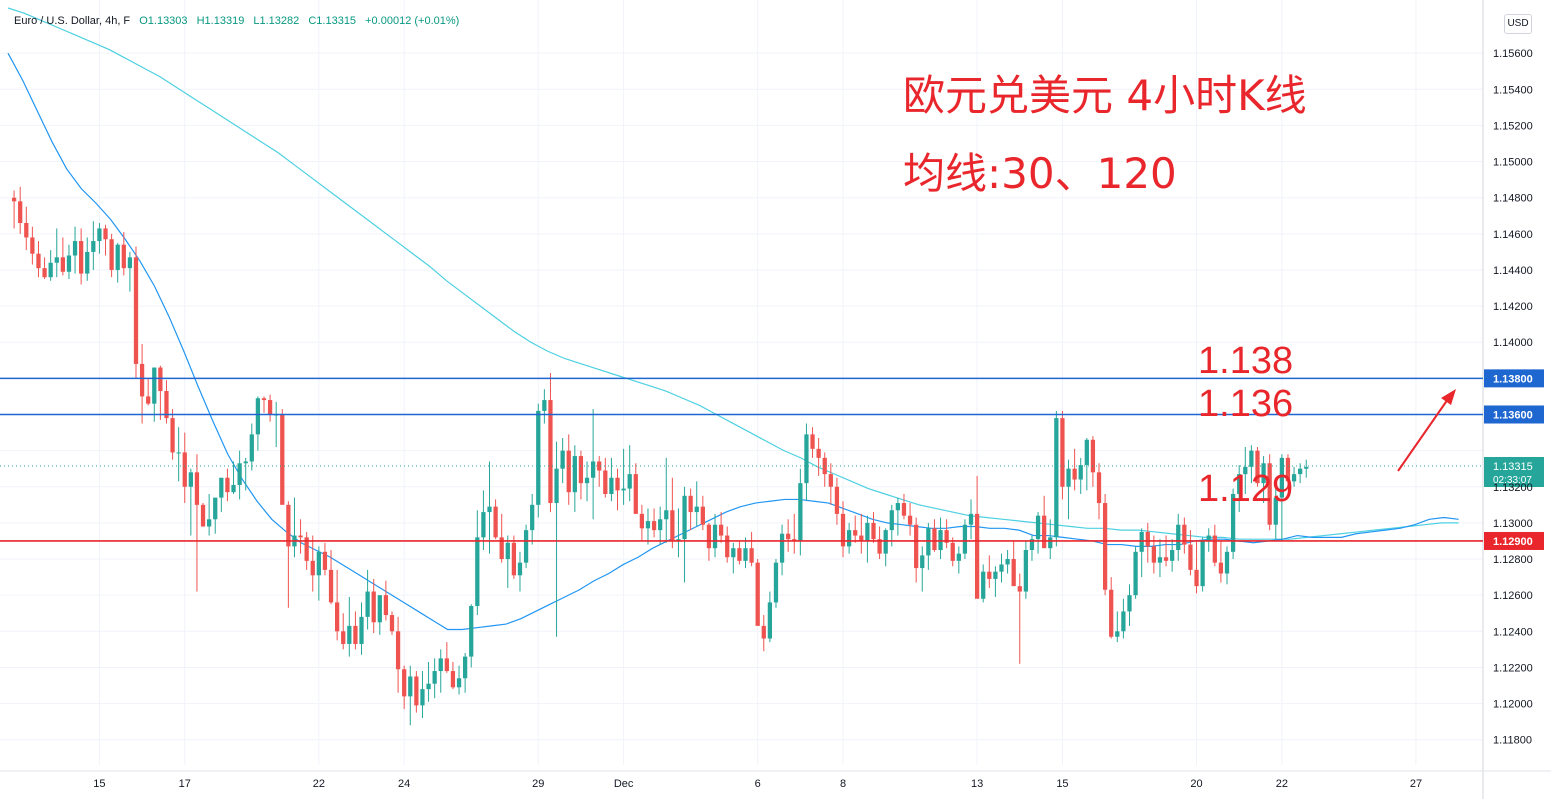 The height and width of the screenshot is (799, 1551). Describe the element at coordinates (185, 784) in the screenshot. I see `x-tick-label: 17` at that location.